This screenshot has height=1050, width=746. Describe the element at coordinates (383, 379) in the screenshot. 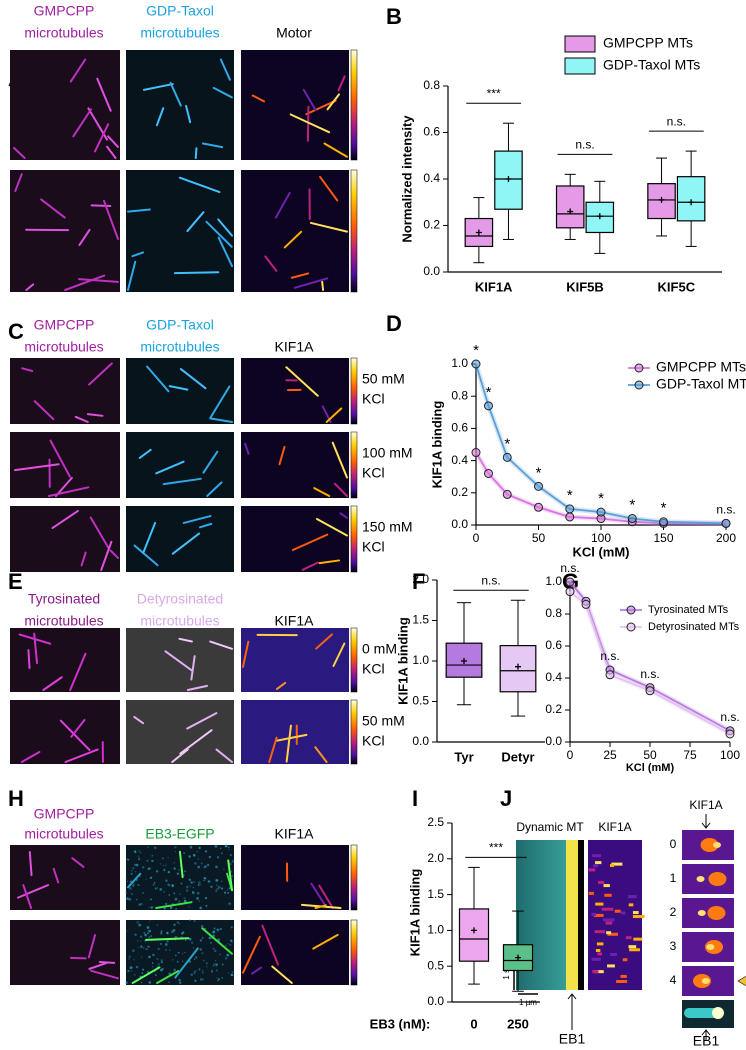

I see `condition-label: 50 mM` at that location.